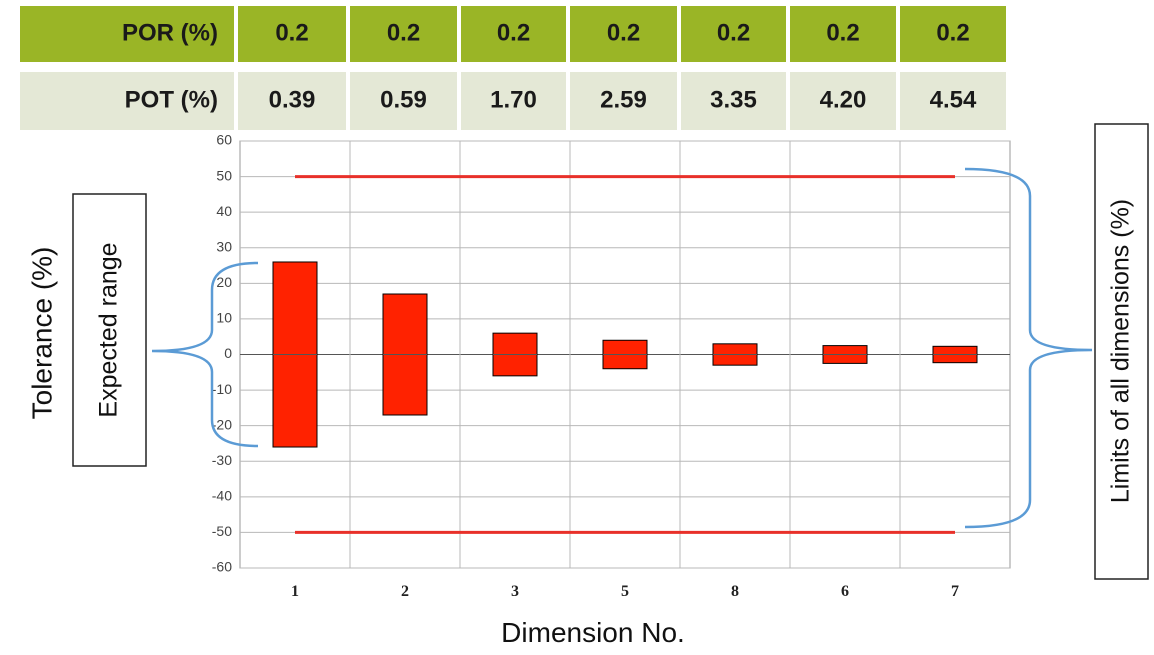 The image size is (1154, 655). What do you see at coordinates (735, 591) in the screenshot?
I see `x-tick-label: 8` at bounding box center [735, 591].